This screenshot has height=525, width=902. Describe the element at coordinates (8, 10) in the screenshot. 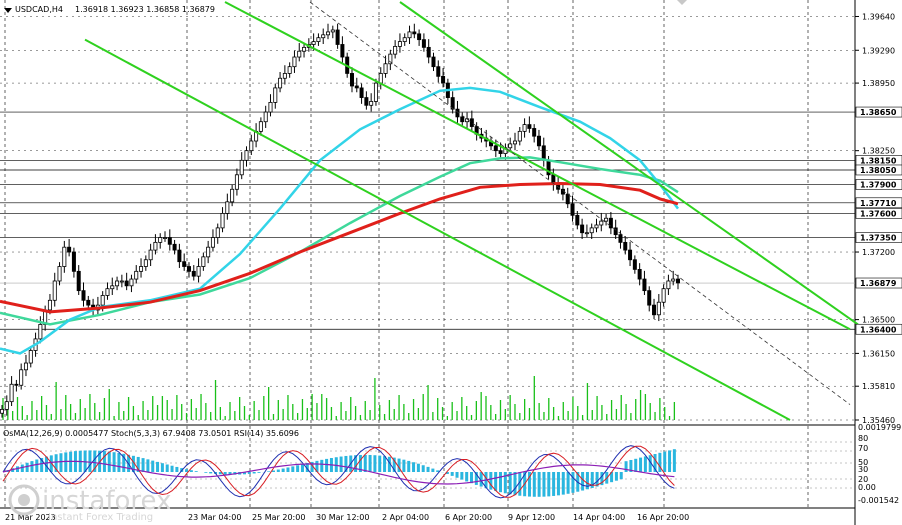

I see `dropdown-triangle-icon` at that location.